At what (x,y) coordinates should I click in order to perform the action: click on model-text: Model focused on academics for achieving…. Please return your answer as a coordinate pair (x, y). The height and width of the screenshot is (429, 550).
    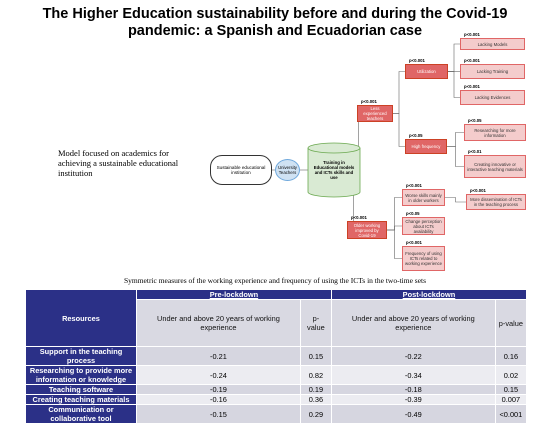
    Looking at the image, I should click on (118, 163).